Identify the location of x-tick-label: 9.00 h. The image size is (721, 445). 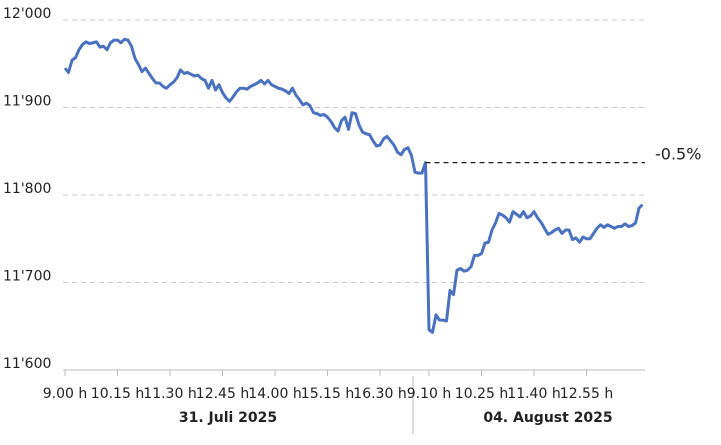
(65, 394).